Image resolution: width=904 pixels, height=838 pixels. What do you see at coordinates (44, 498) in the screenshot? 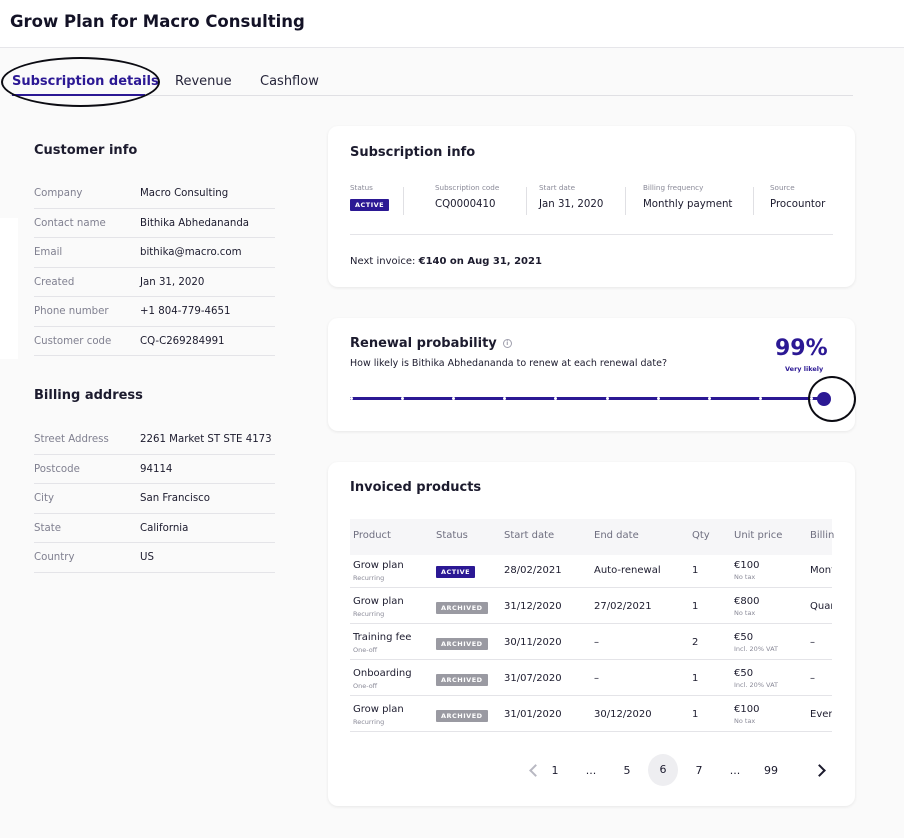
I see `info-label: City` at bounding box center [44, 498].